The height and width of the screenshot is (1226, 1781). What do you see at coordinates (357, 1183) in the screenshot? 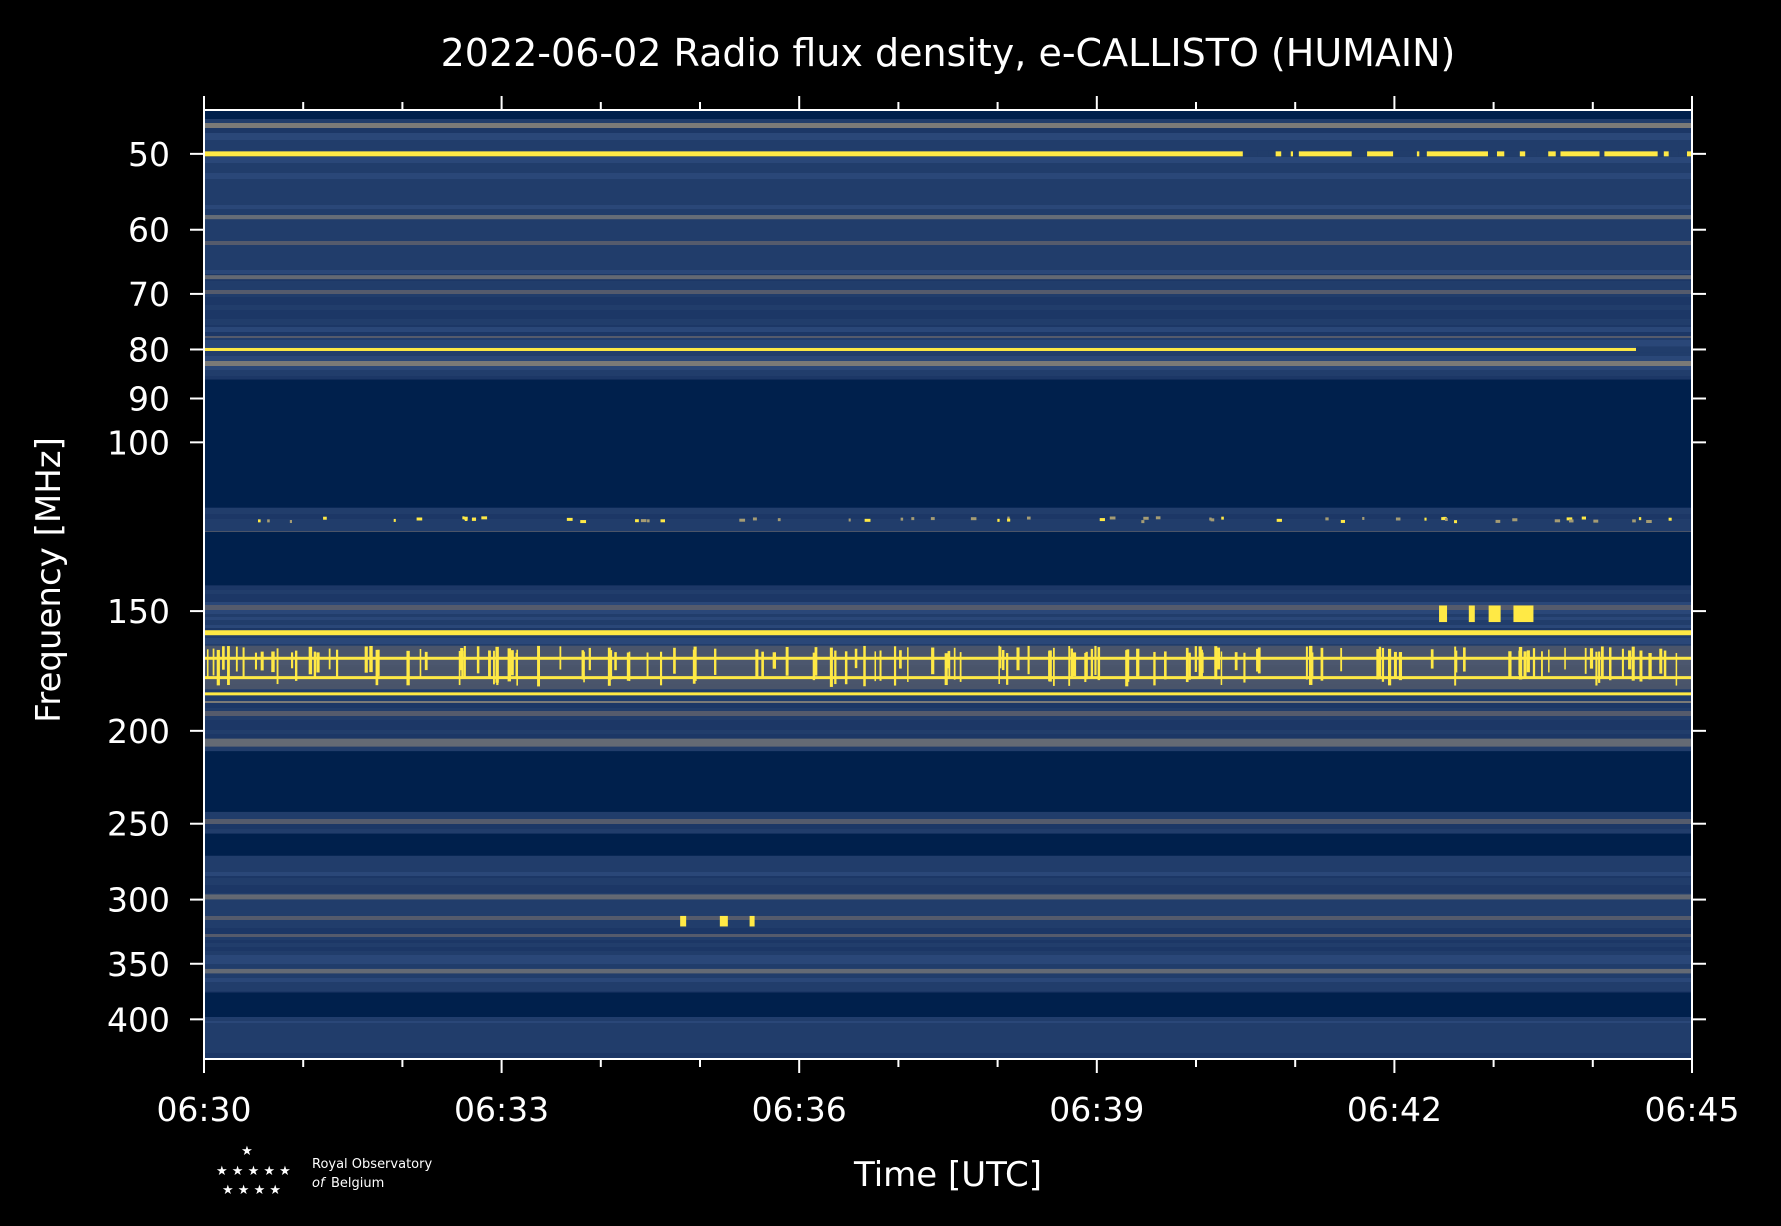
I see `logo-text-line2: Belgium` at bounding box center [357, 1183].